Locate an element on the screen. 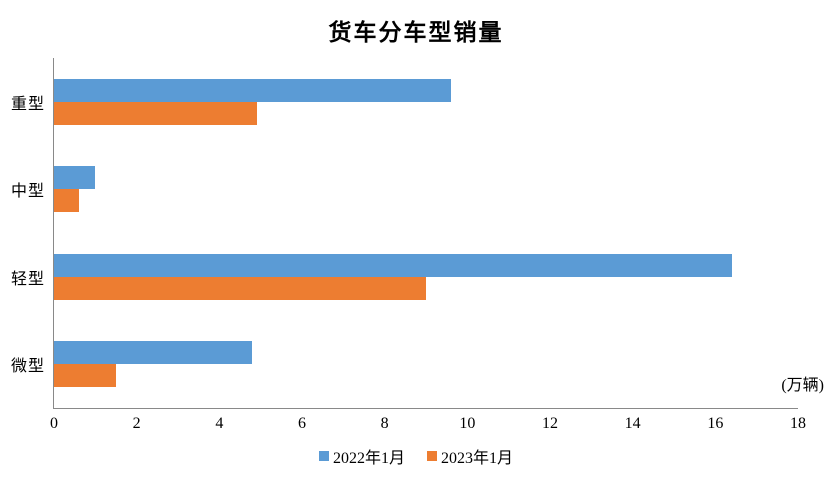  x-tick-label-8: 8 is located at coordinates (384, 423).